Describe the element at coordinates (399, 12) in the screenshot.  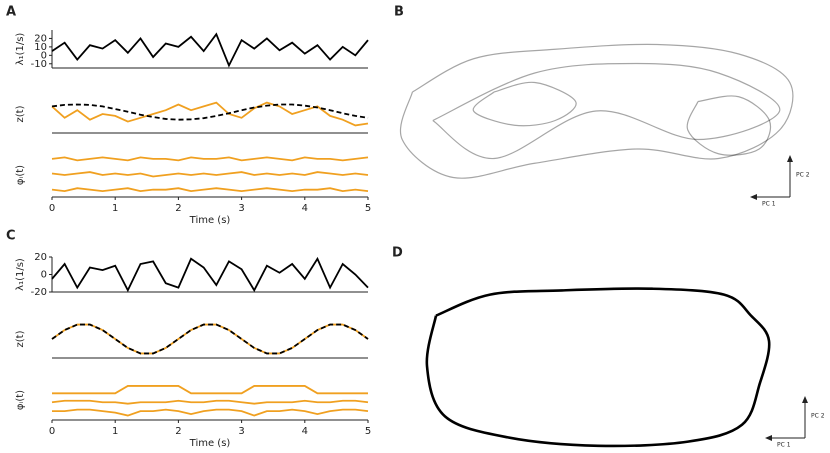
I see `panel-label: B` at that location.